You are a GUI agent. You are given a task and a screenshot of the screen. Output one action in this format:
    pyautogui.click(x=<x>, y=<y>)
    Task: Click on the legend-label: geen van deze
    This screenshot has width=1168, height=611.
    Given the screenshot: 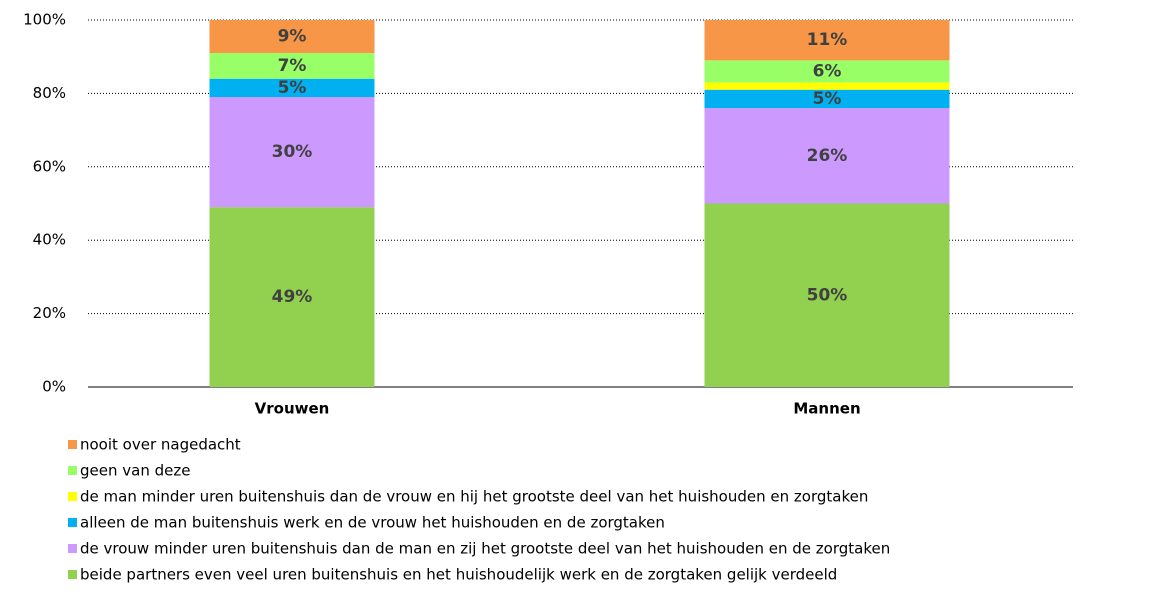 What is the action you would take?
    pyautogui.click(x=135, y=471)
    